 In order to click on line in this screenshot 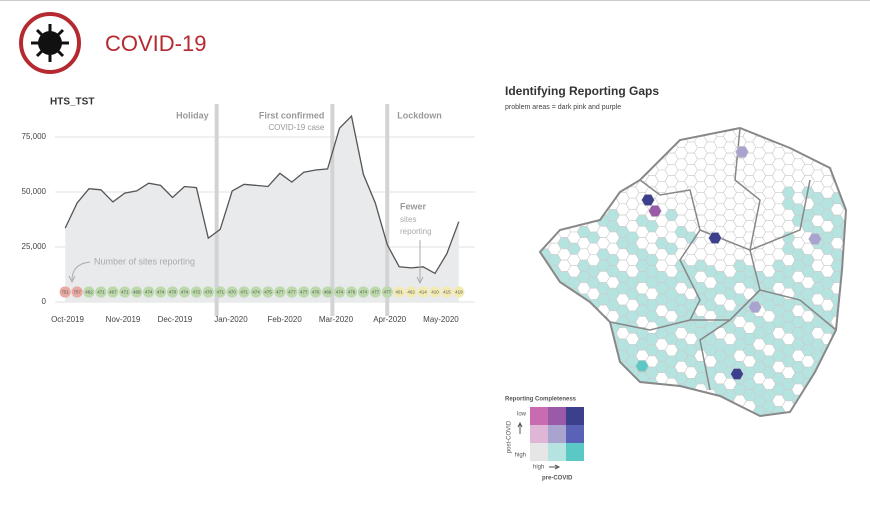, I will do `click(262, 194)`.